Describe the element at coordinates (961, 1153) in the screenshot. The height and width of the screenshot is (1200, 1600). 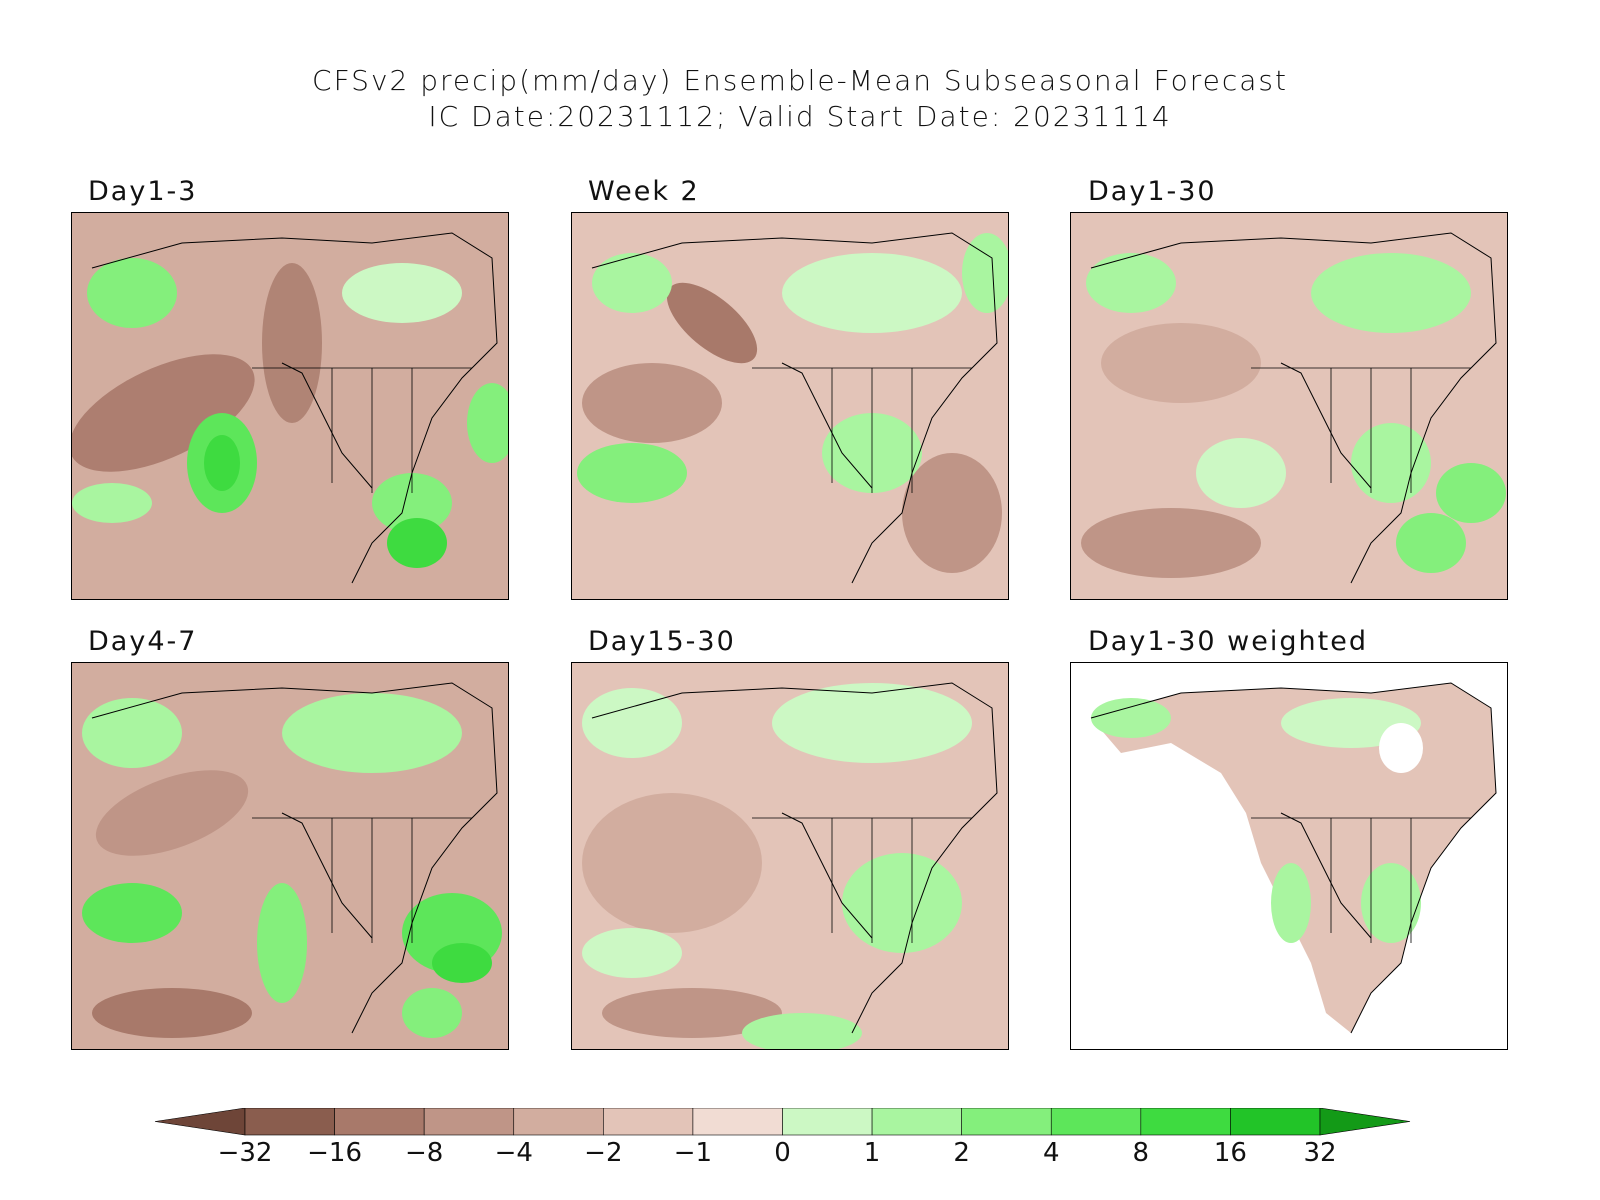
I see `colorbar-tick-label: 2` at that location.